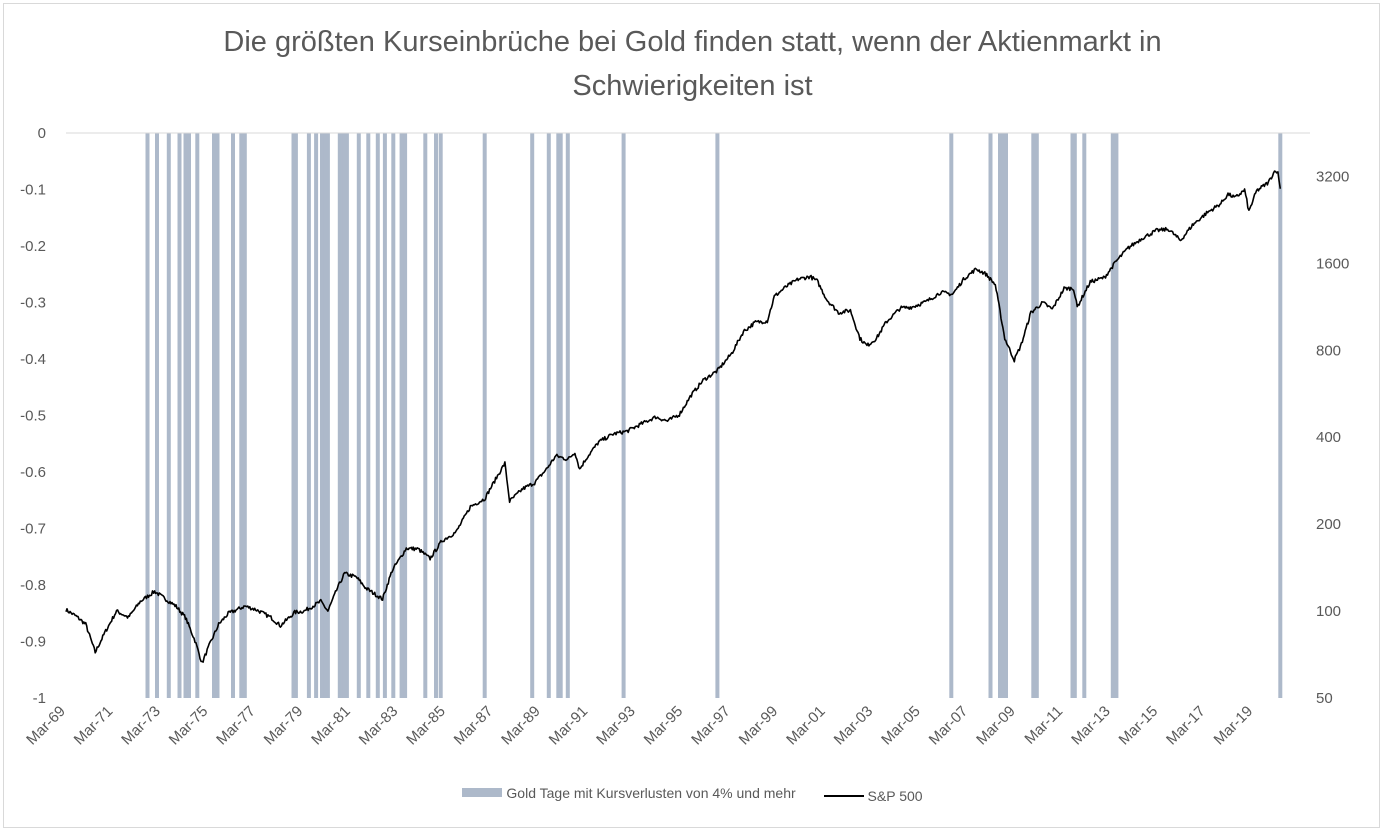 The image size is (1385, 833). What do you see at coordinates (474, 726) in the screenshot?
I see `x-axis-tick-label: Mar-87` at bounding box center [474, 726].